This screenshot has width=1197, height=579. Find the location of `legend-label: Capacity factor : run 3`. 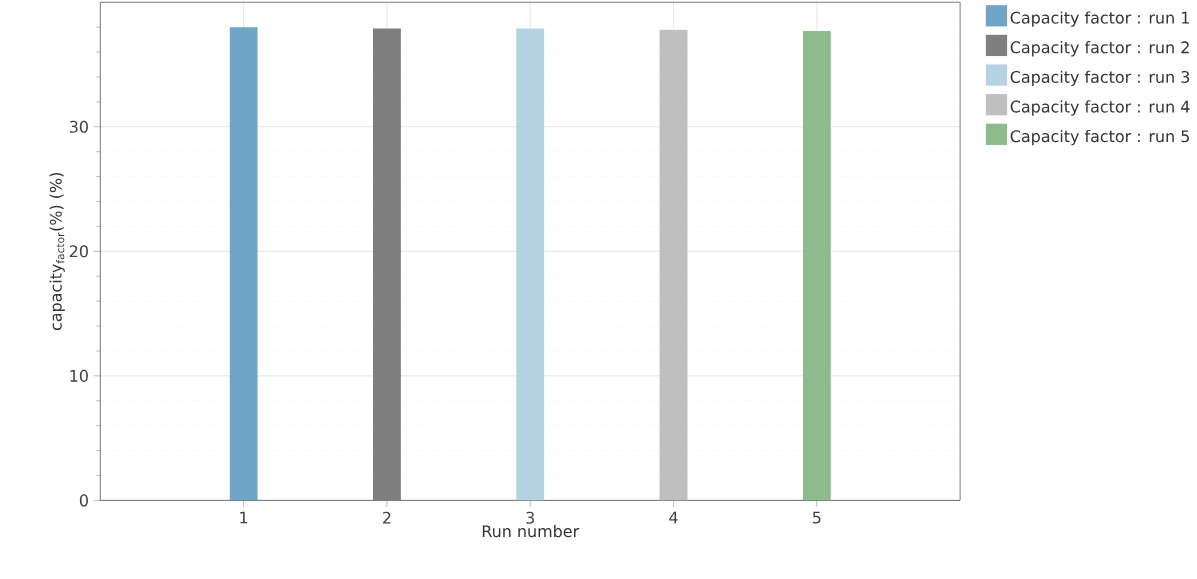

legend-label: Capacity factor : run 3 is located at coordinates (1100, 78).